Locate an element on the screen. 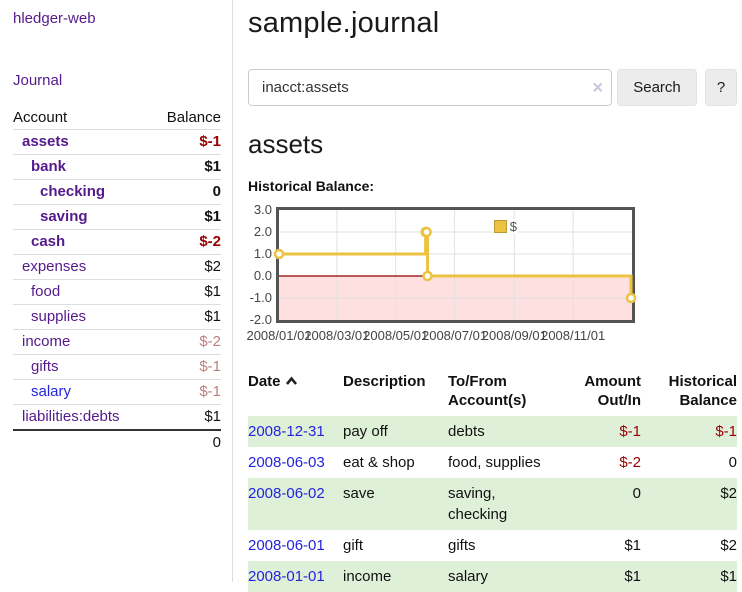 The height and width of the screenshot is (592, 742). sidebar-account-link: supplies is located at coordinates (59, 316).